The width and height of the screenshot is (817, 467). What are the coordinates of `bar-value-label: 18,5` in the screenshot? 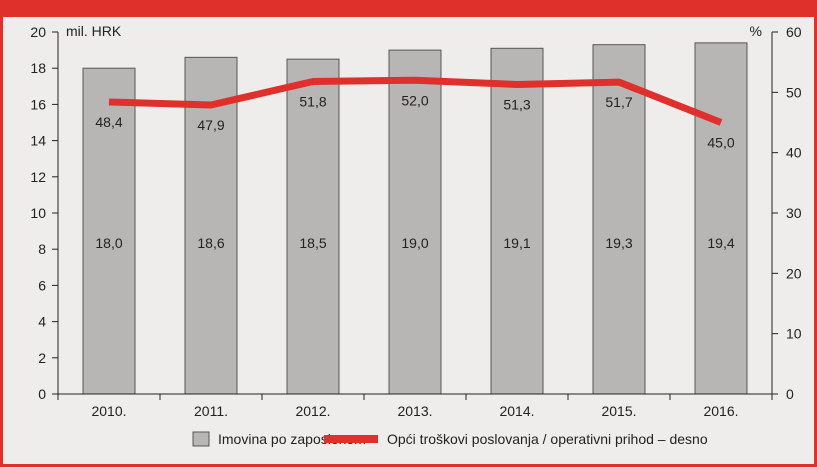 It's located at (312, 243).